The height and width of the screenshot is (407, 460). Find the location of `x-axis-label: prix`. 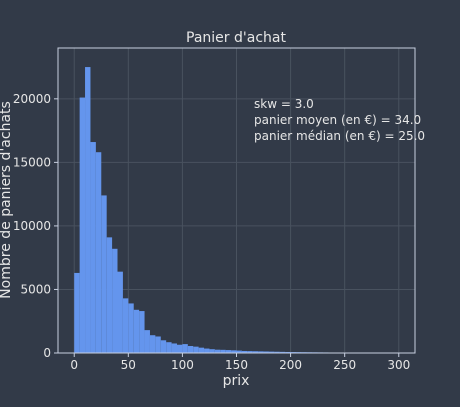

x-axis-label: prix is located at coordinates (236, 381).